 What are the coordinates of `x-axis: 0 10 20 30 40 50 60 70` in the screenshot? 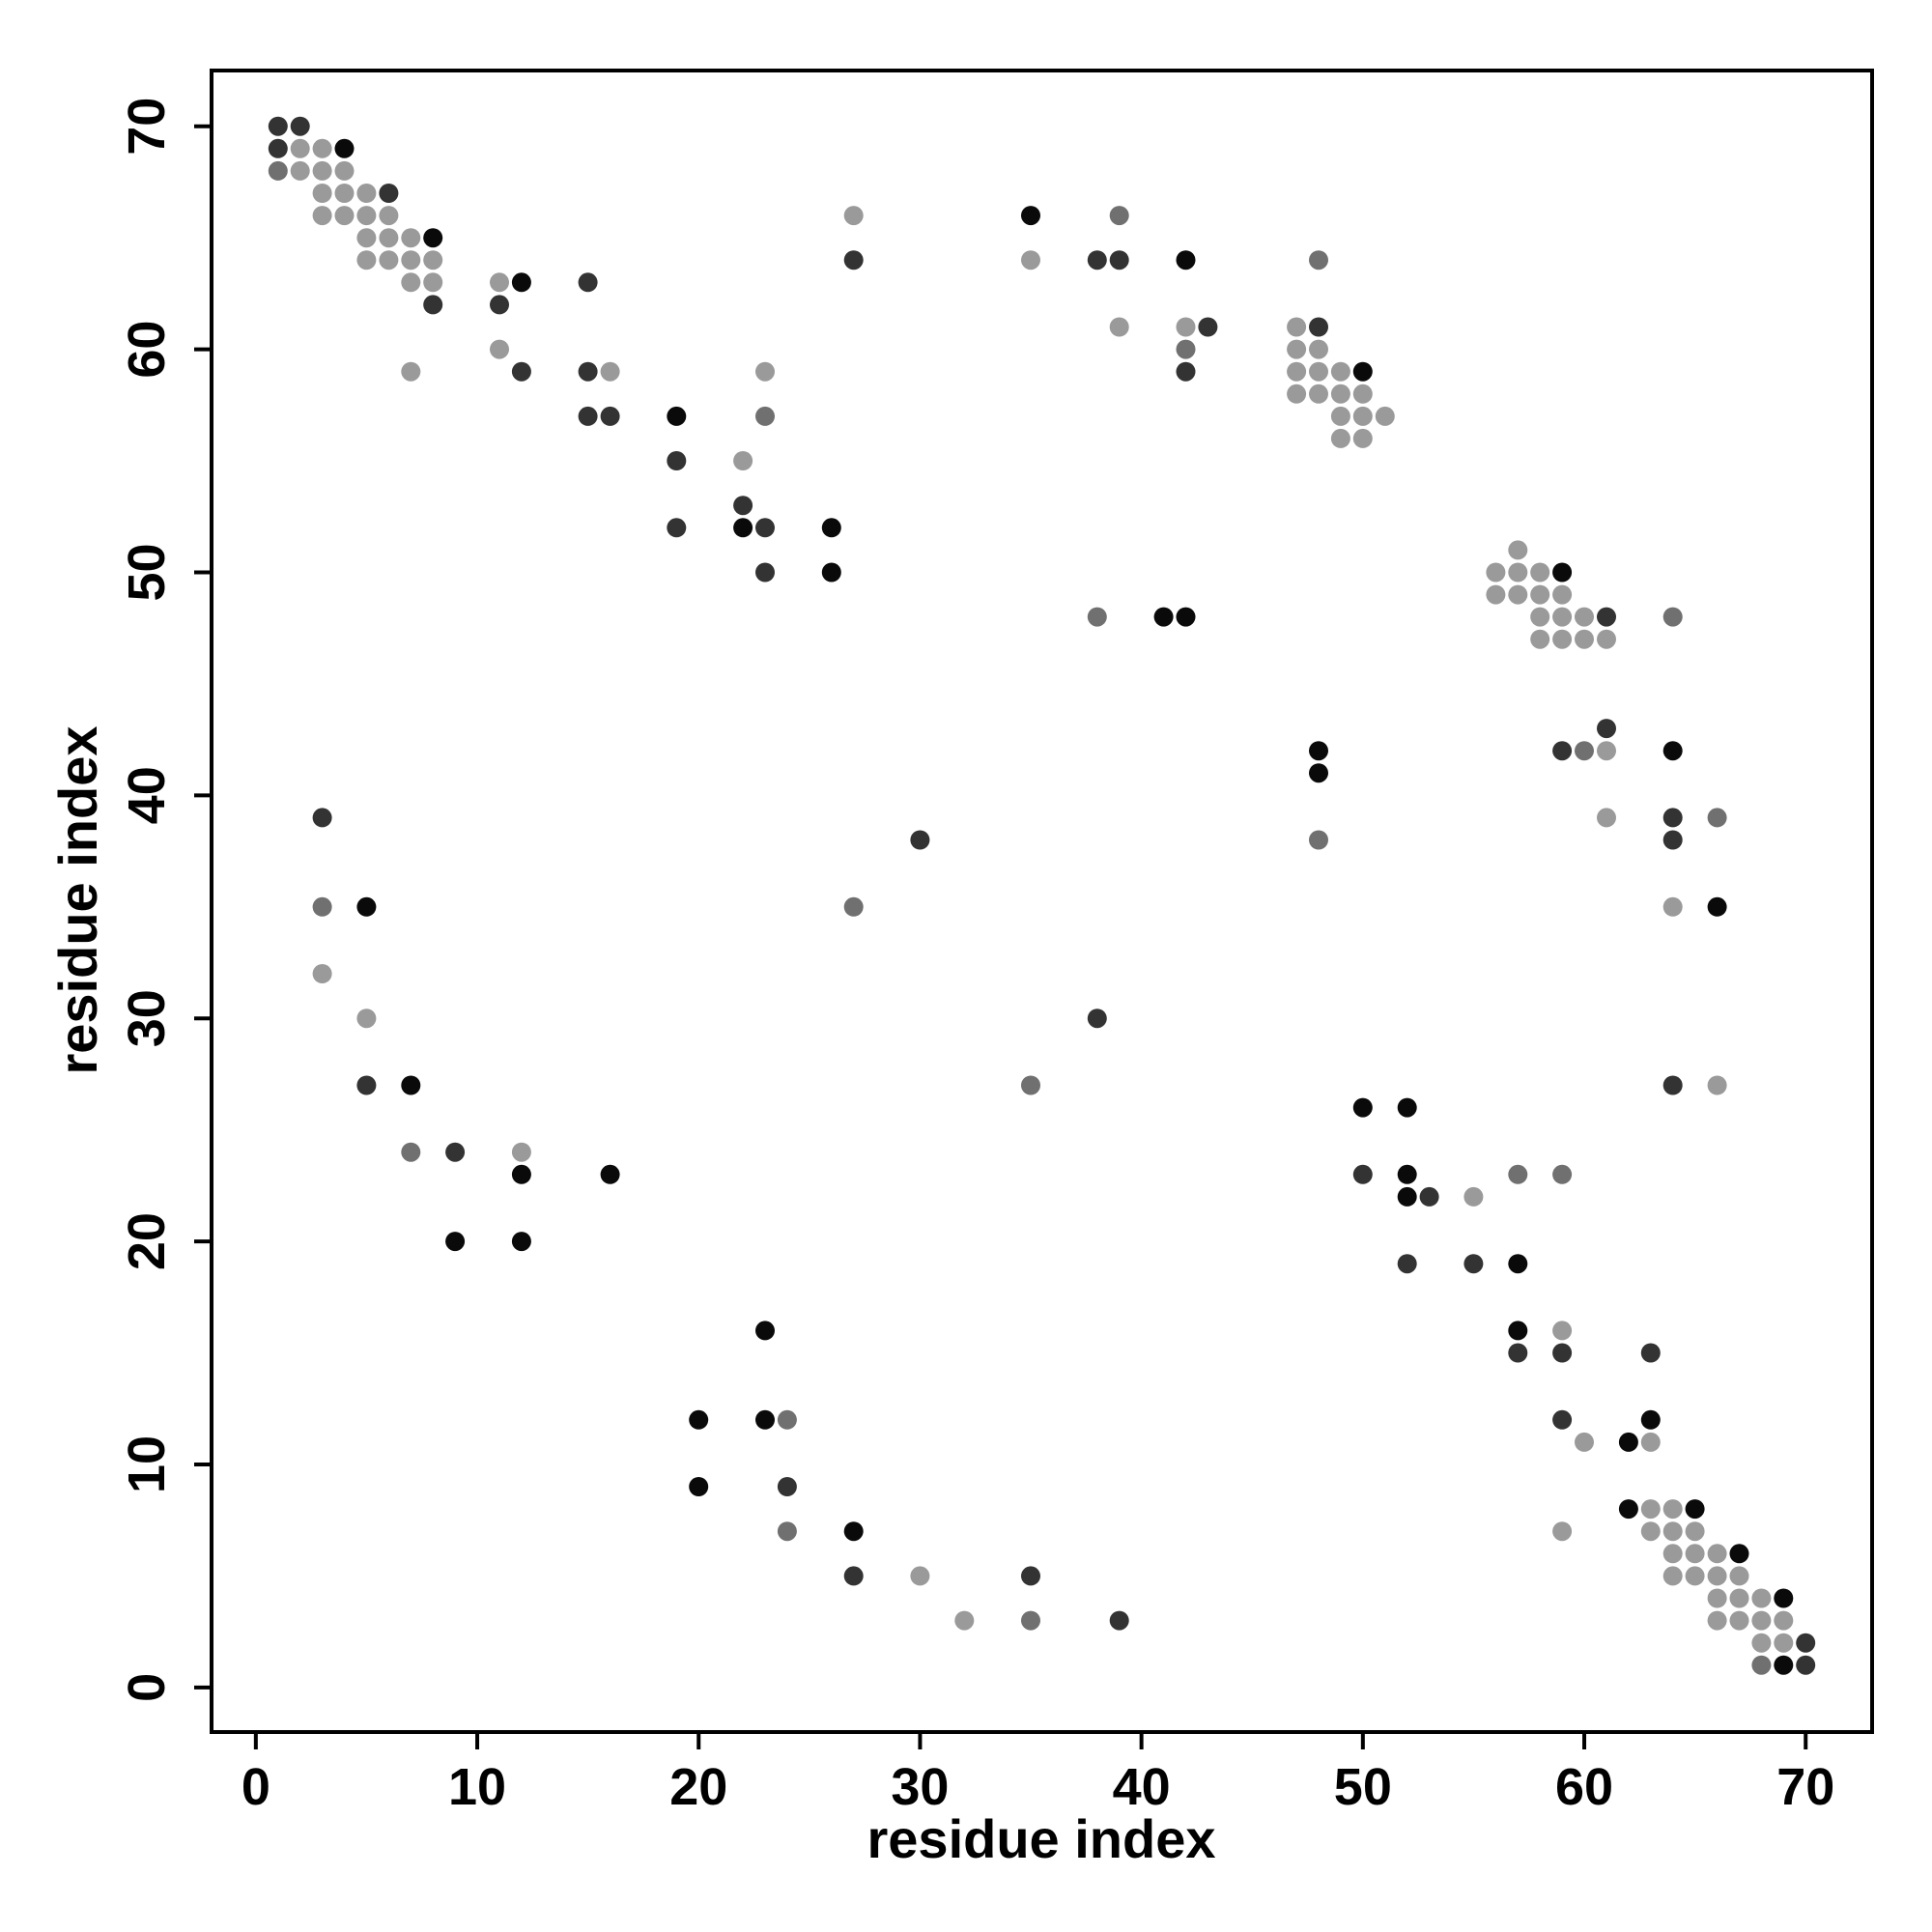 It's located at (1038, 1774).